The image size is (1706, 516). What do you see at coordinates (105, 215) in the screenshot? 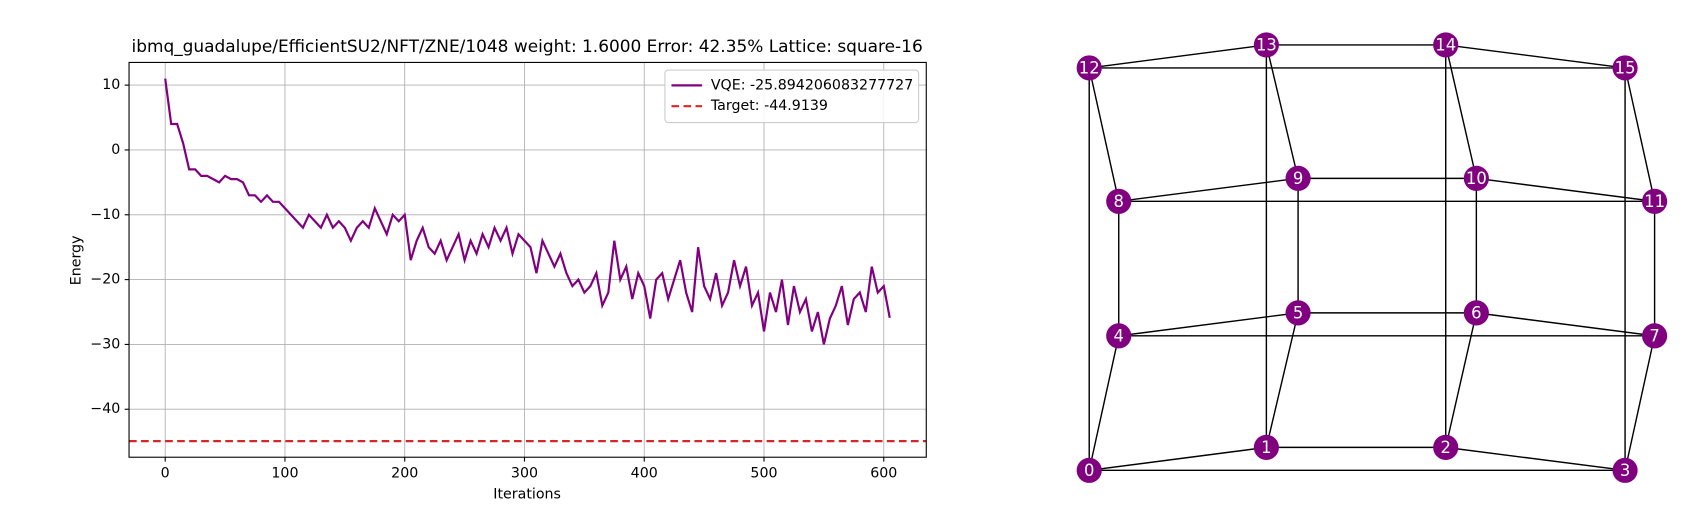
I see `y-tick-label: −10` at bounding box center [105, 215].